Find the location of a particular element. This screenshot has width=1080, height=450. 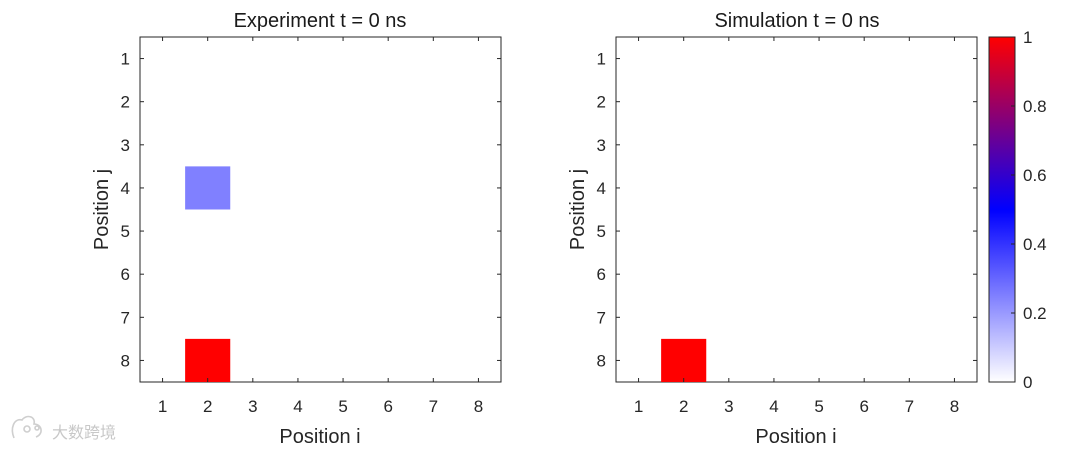

simulation-y-axis-label: Position j is located at coordinates (578, 209).